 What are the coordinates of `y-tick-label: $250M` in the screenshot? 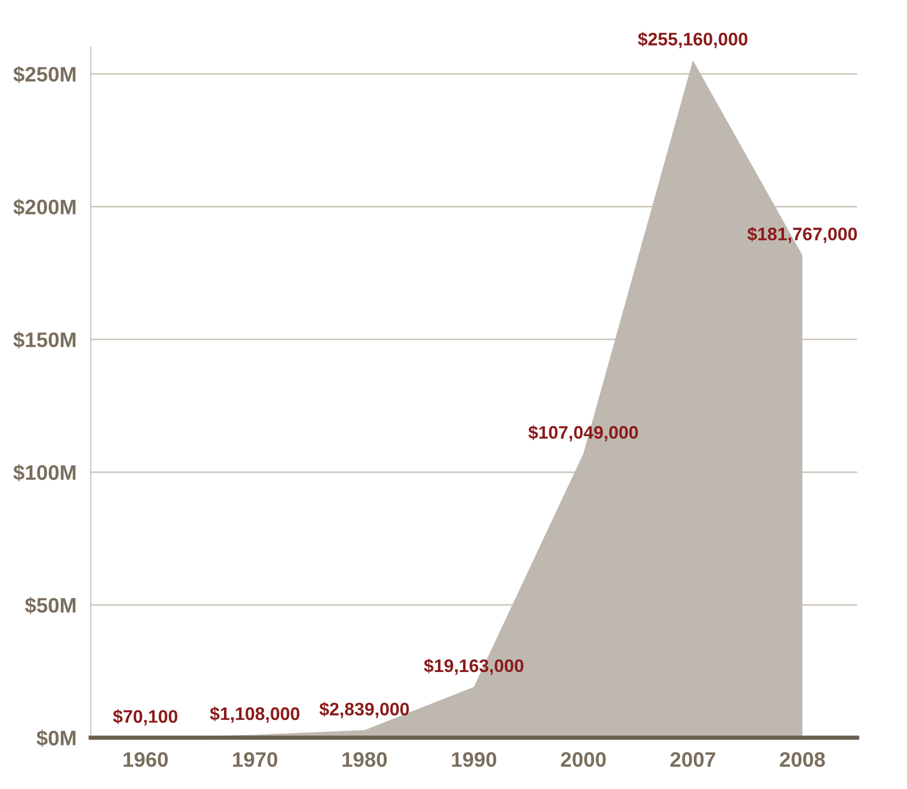 It's located at (44, 74).